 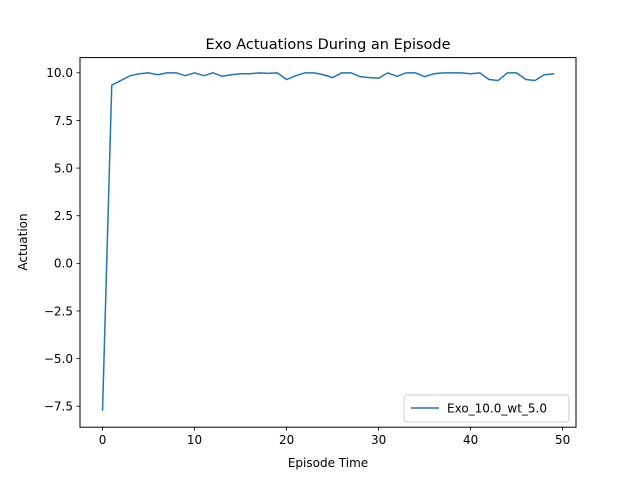 I want to click on legend-label: Exo_10.0_wt_5.0, so click(x=497, y=409).